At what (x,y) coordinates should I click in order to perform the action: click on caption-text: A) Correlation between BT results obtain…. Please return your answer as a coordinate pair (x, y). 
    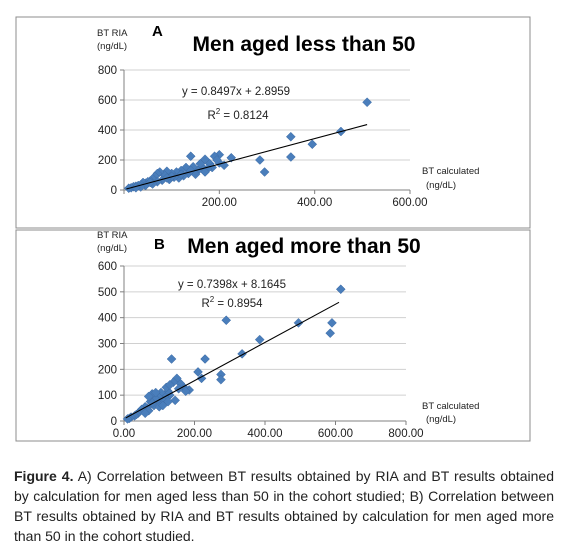
    Looking at the image, I should click on (284, 506).